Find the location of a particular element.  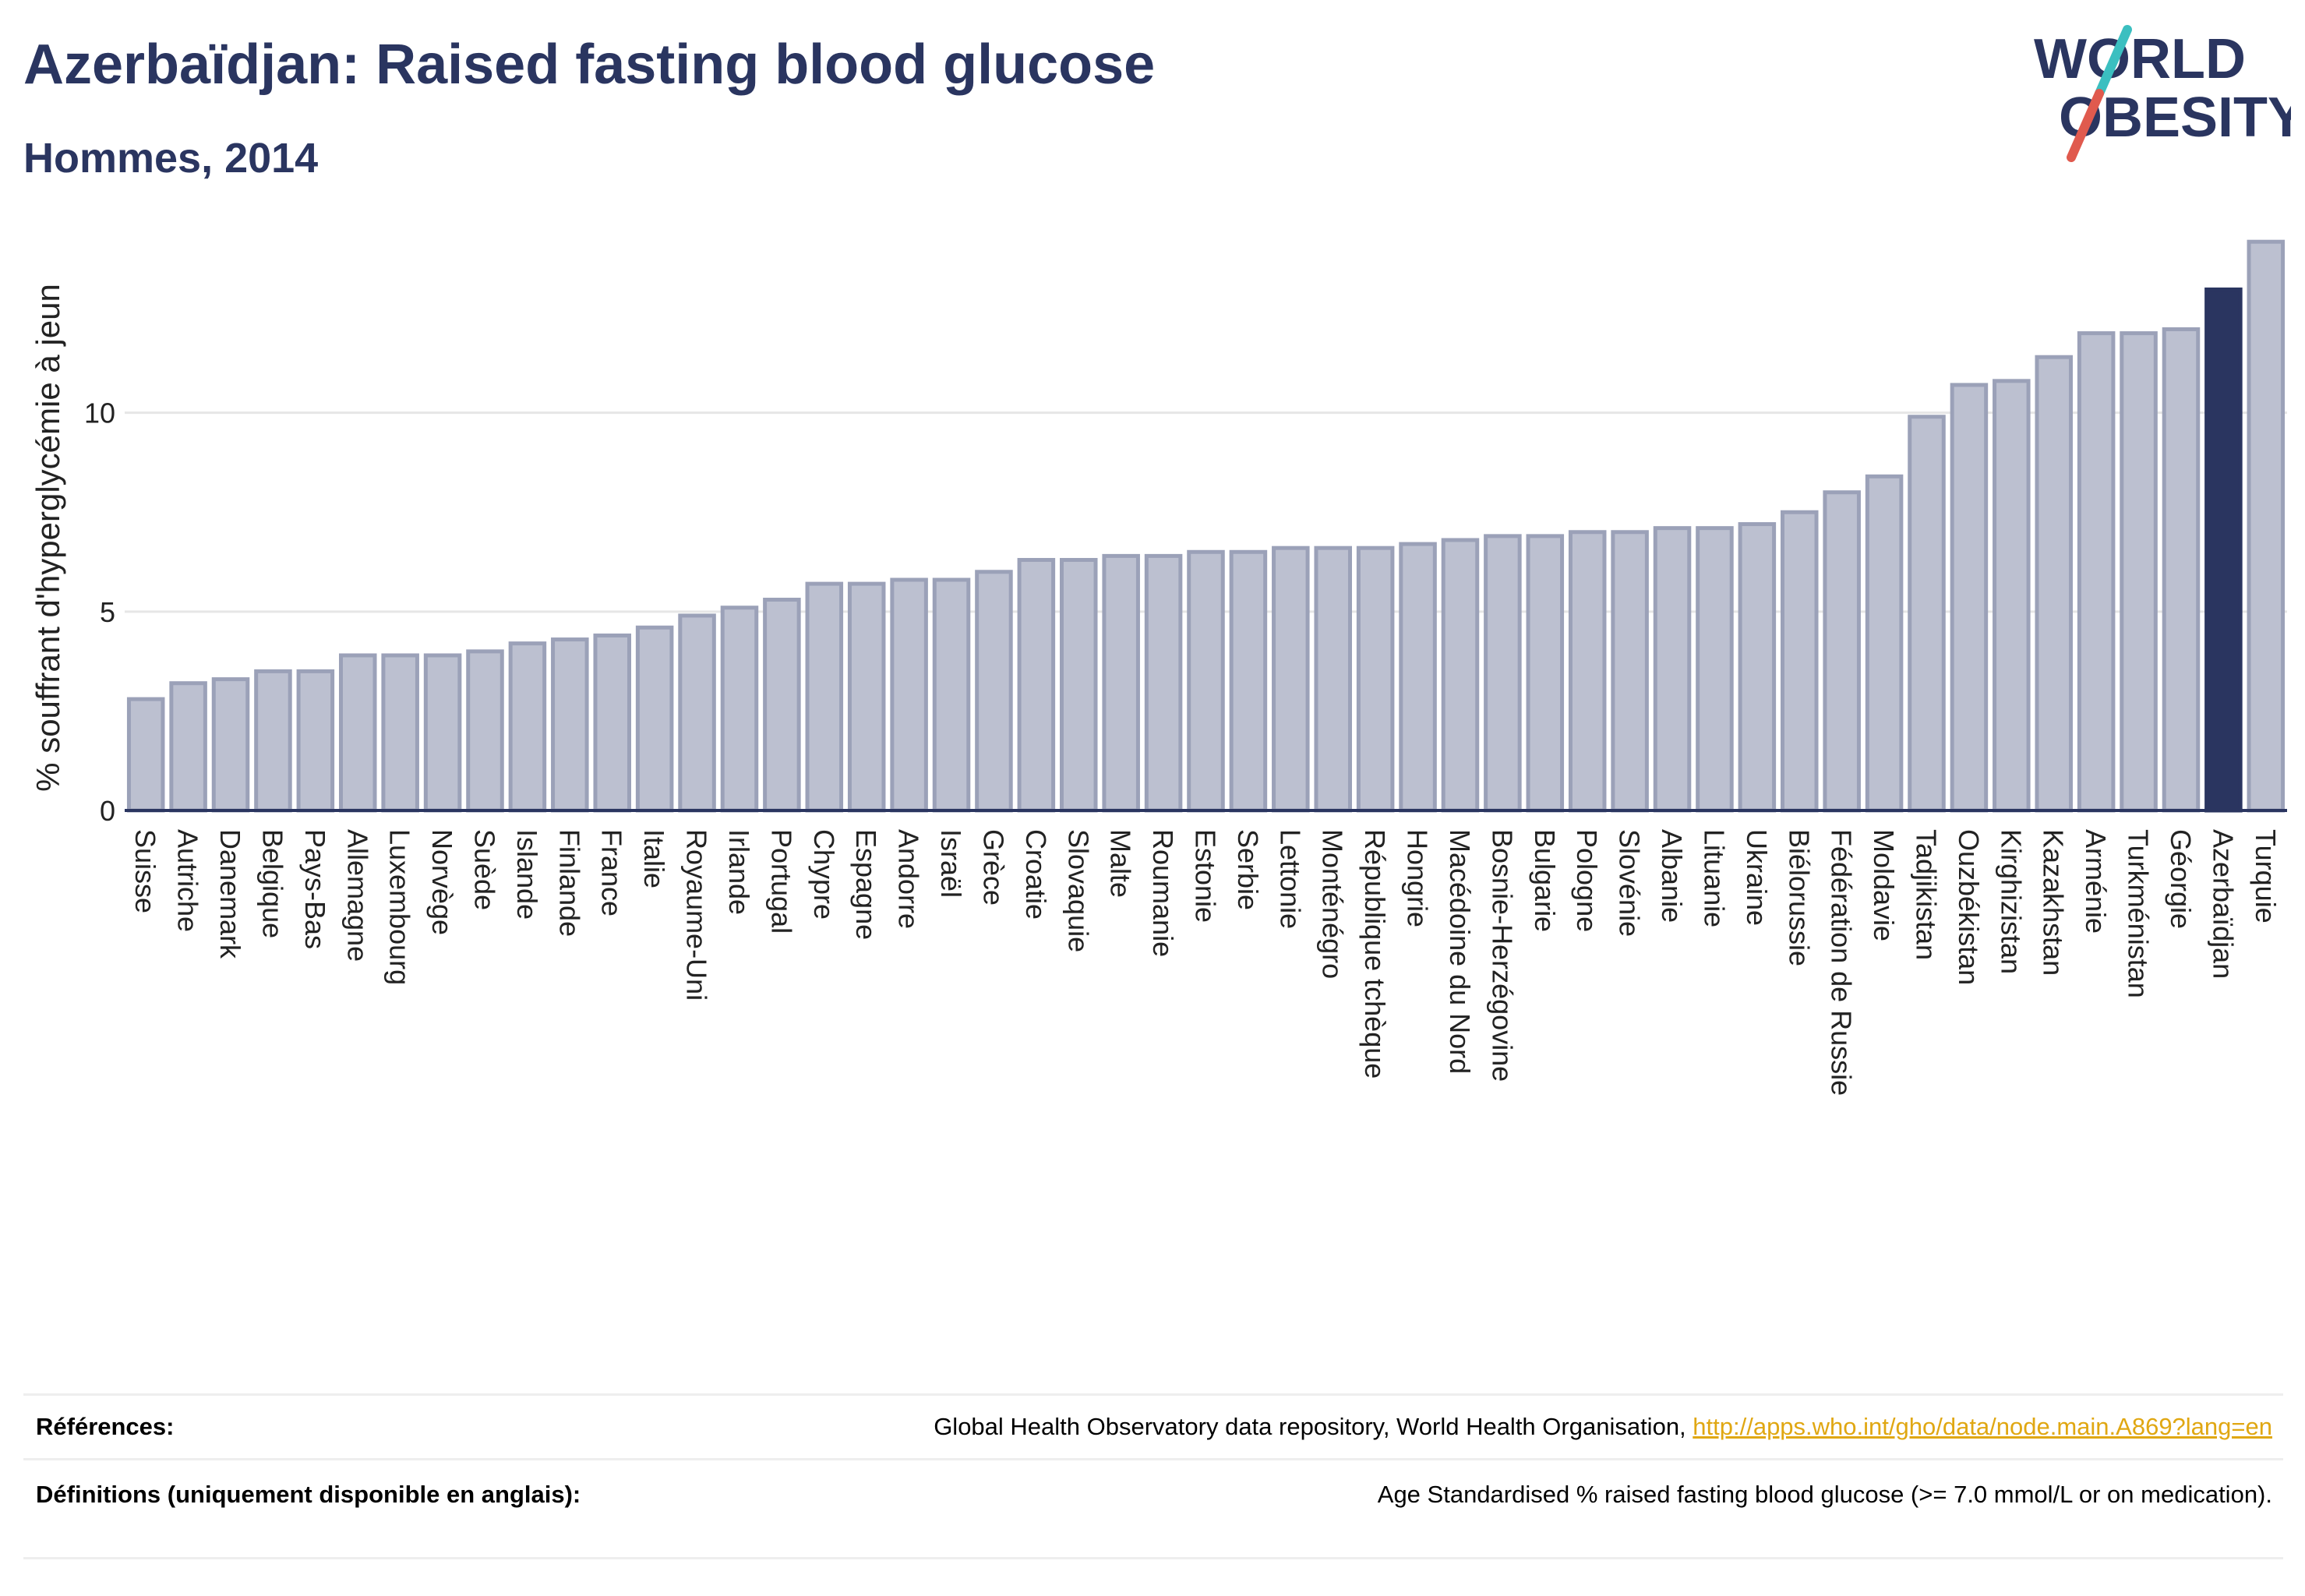

references-label: Références: is located at coordinates (105, 1426).